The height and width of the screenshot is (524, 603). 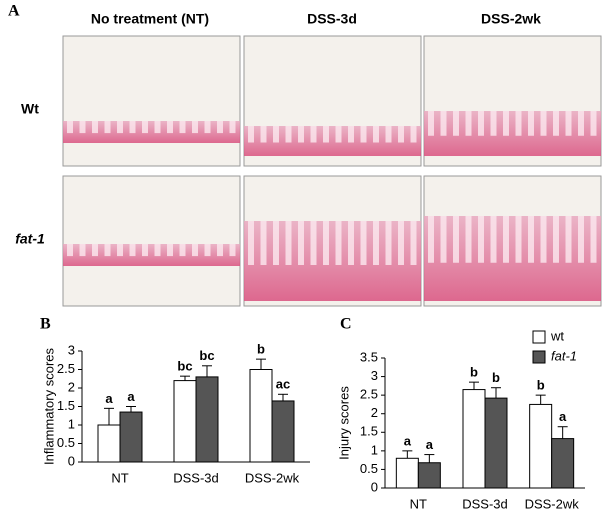 I want to click on histology-image, so click(x=151, y=241).